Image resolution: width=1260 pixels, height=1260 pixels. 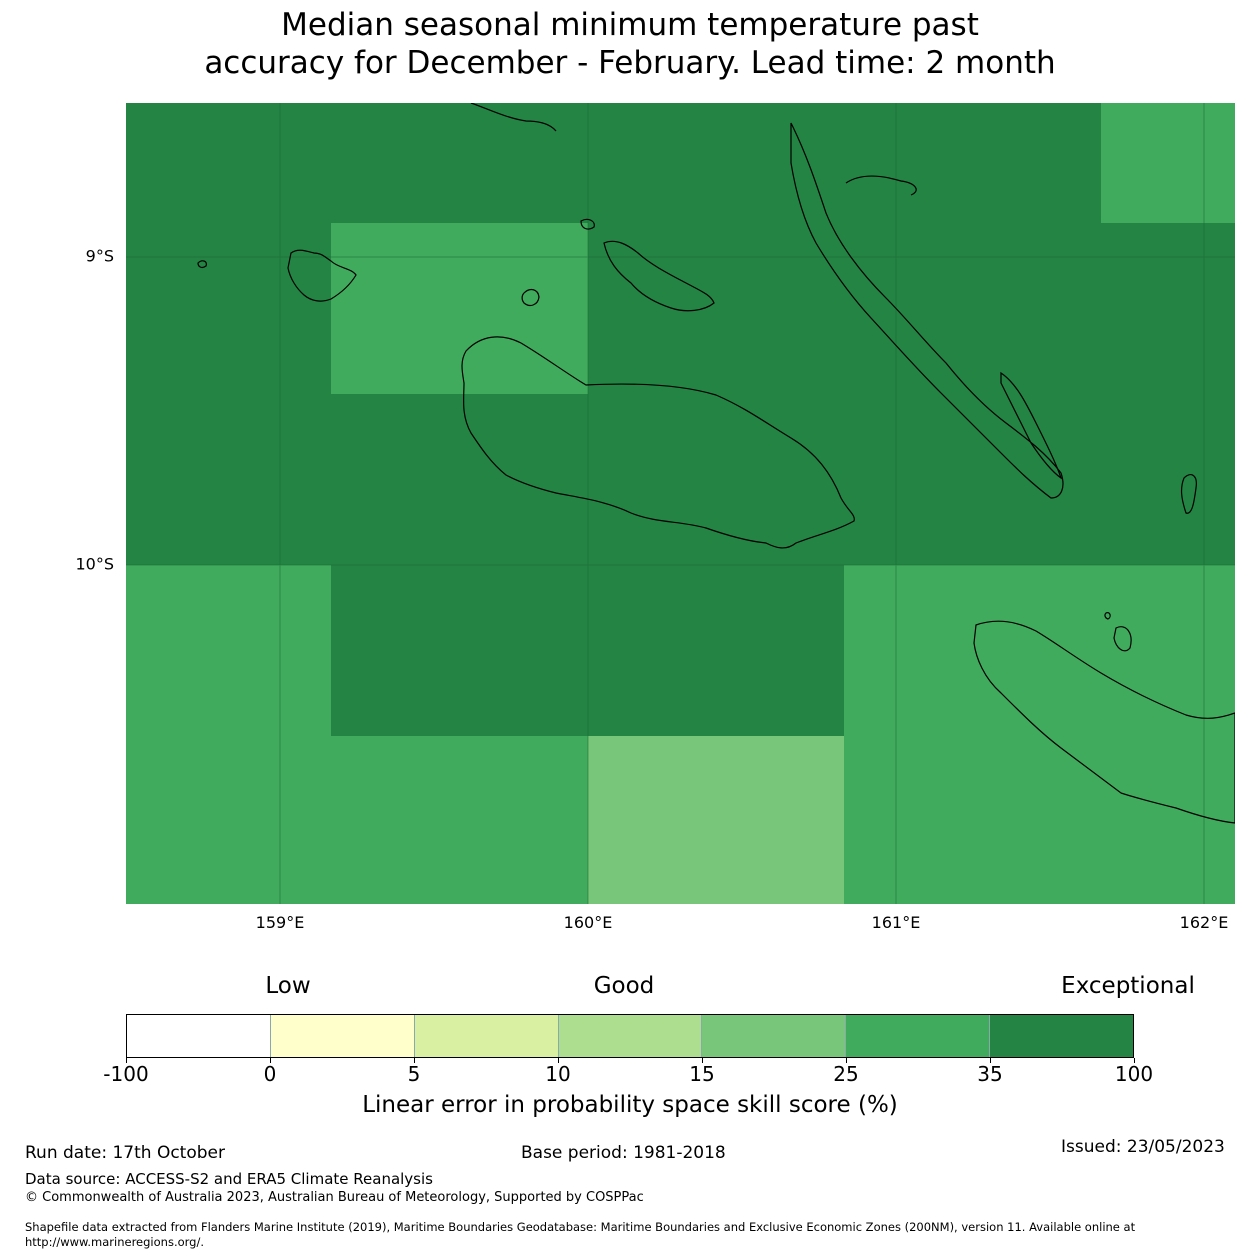 I want to click on category-exceptional: Exceptional, so click(x=1128, y=986).